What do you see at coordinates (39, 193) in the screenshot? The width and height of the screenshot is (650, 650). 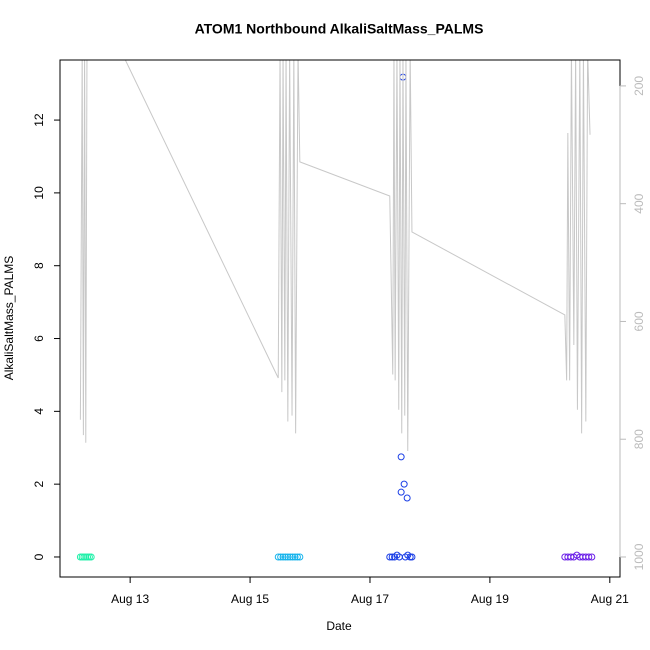 I see `y-tick-label: 10` at bounding box center [39, 193].